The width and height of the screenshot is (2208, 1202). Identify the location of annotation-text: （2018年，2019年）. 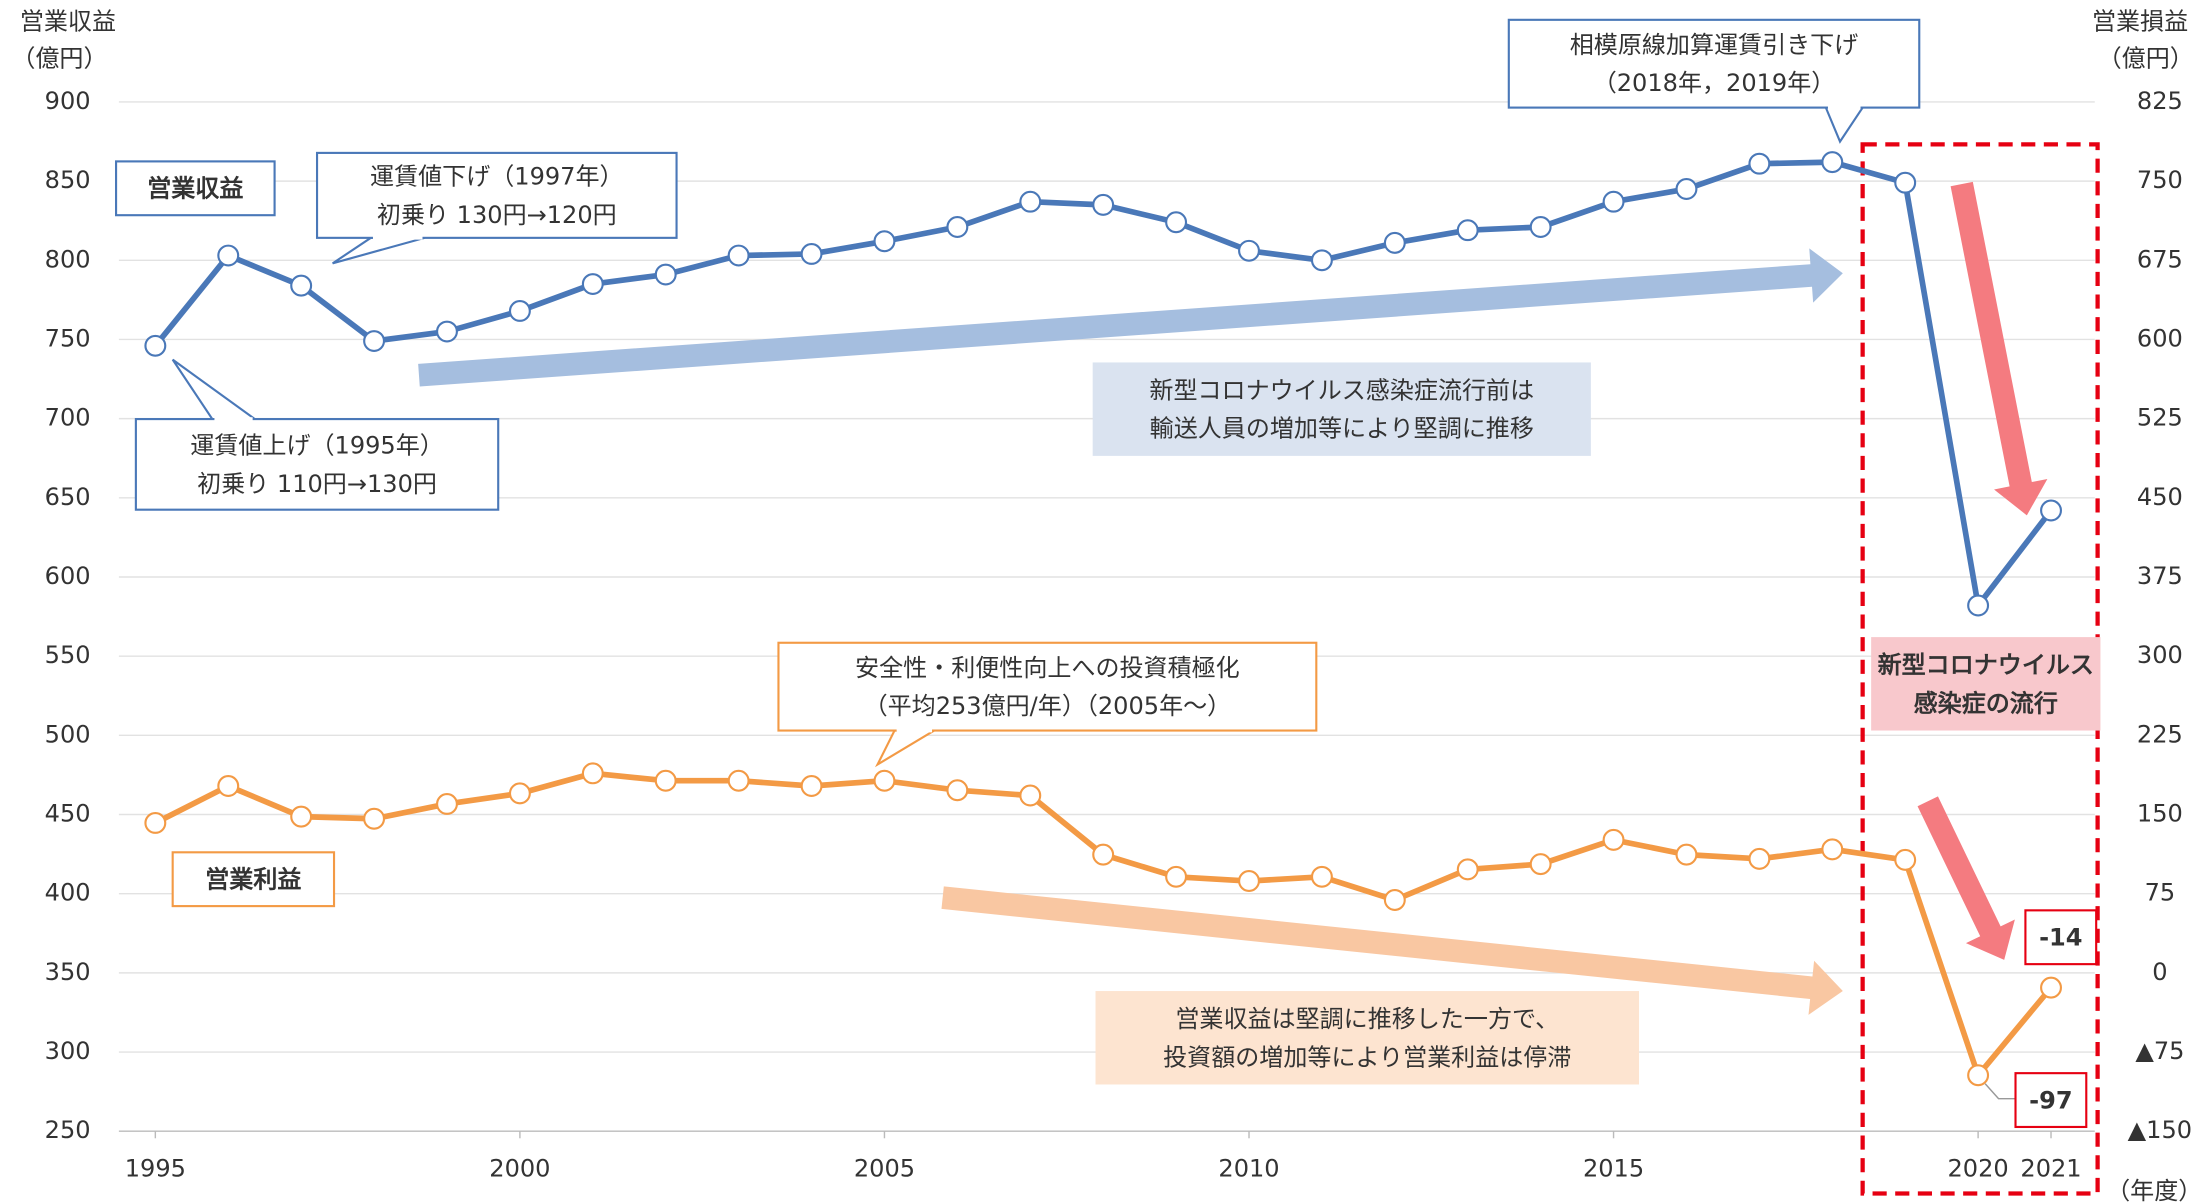
(1714, 83).